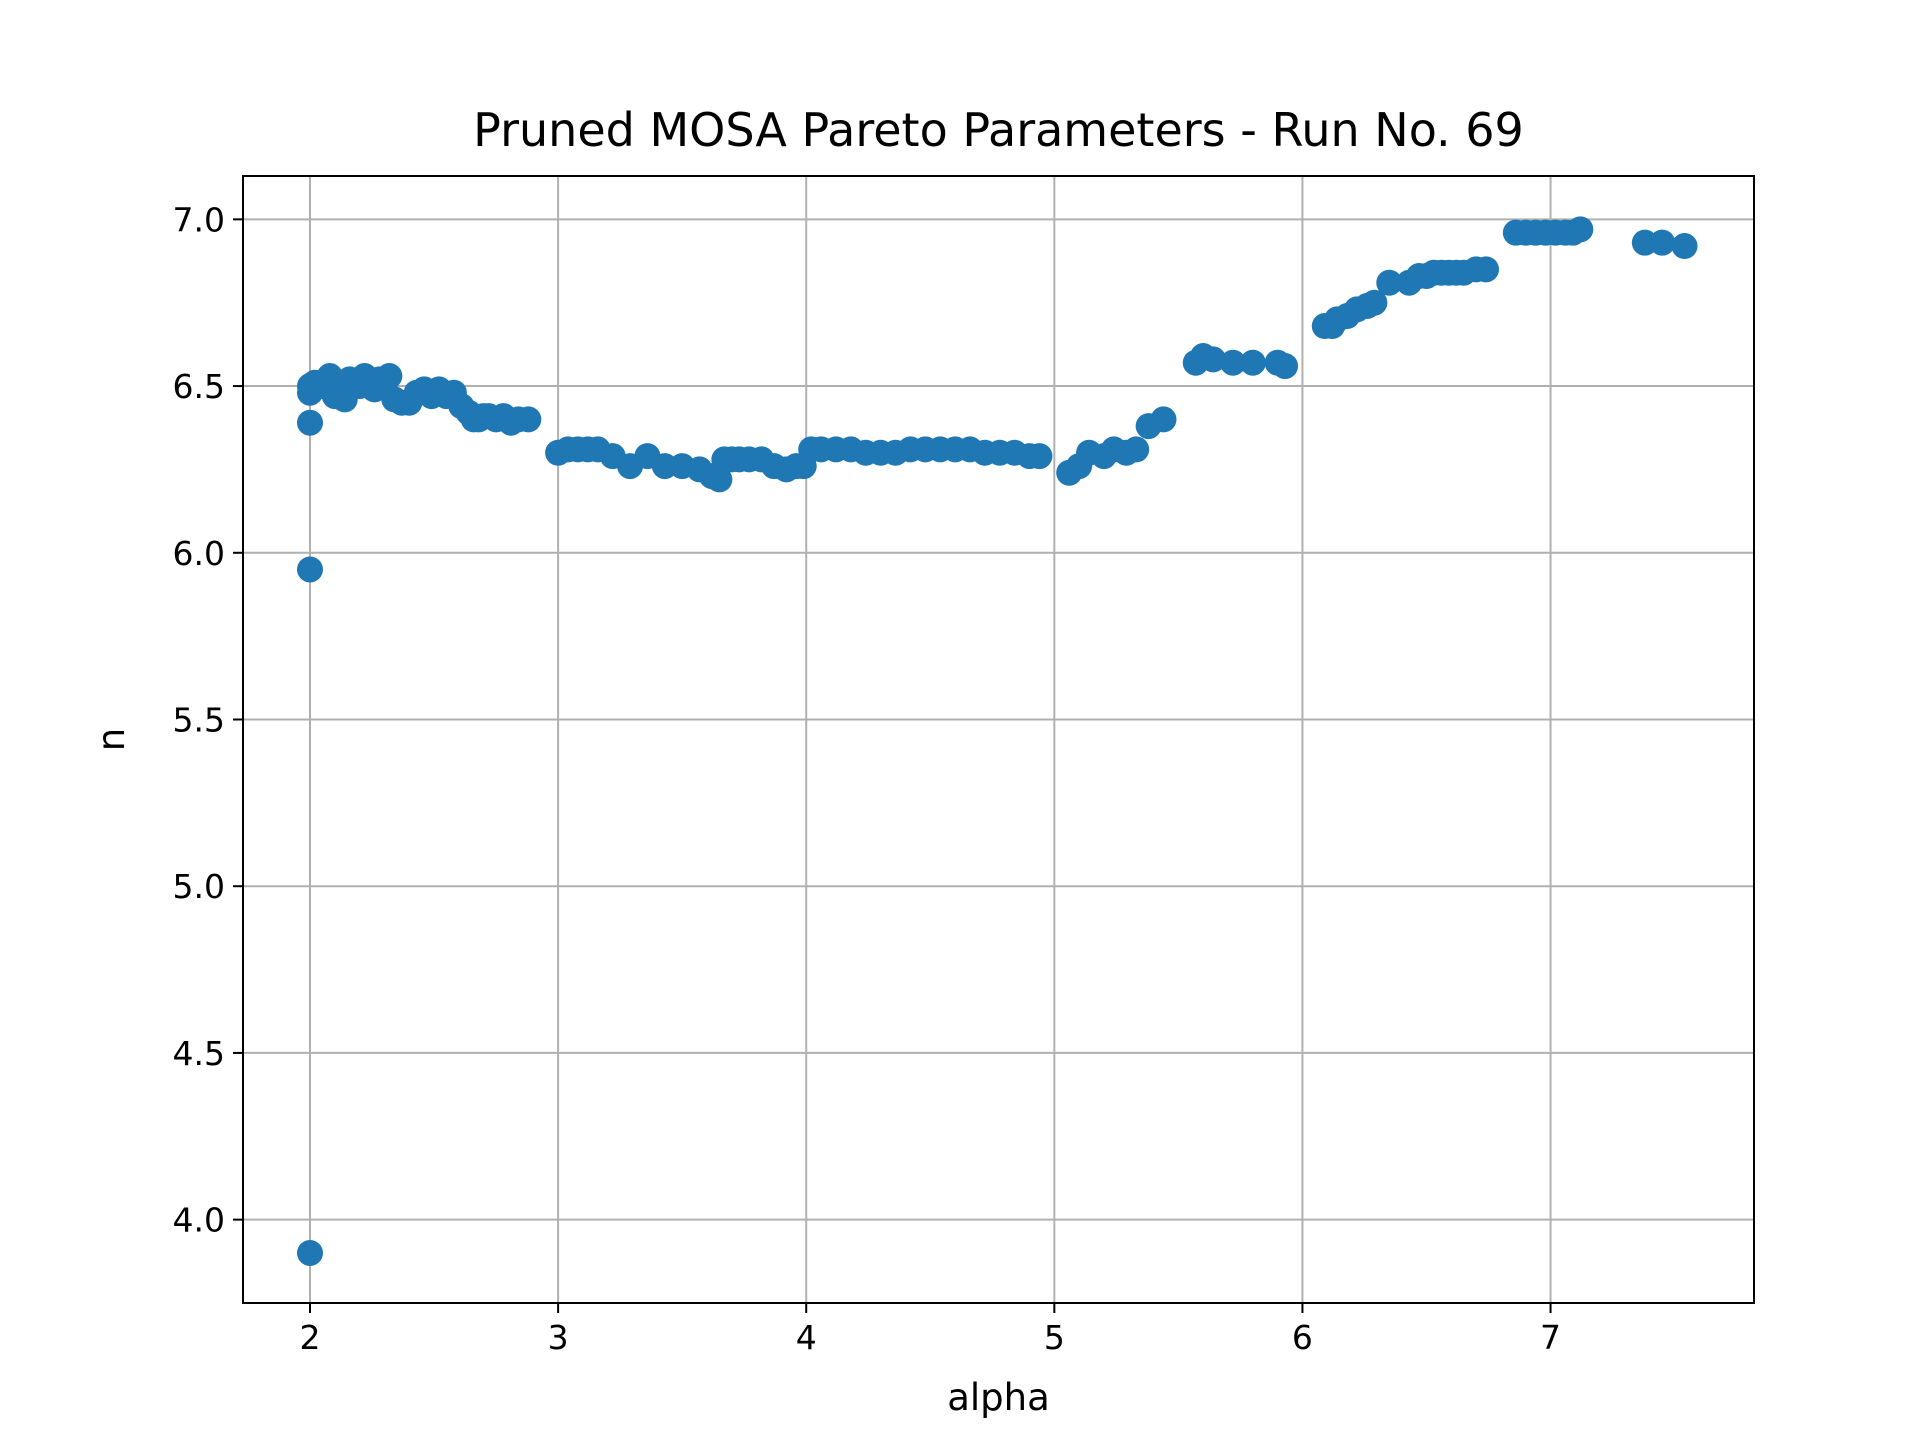  What do you see at coordinates (199, 1220) in the screenshot?
I see `y-tick-label: 4.0` at bounding box center [199, 1220].